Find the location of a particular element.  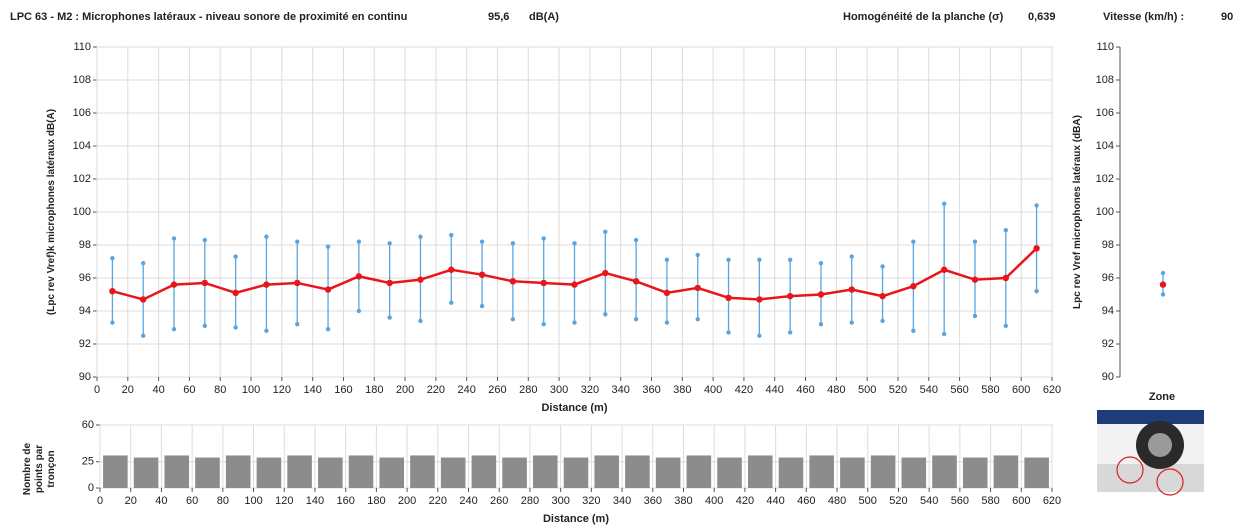

y-tick-label: 110 is located at coordinates (82, 47).